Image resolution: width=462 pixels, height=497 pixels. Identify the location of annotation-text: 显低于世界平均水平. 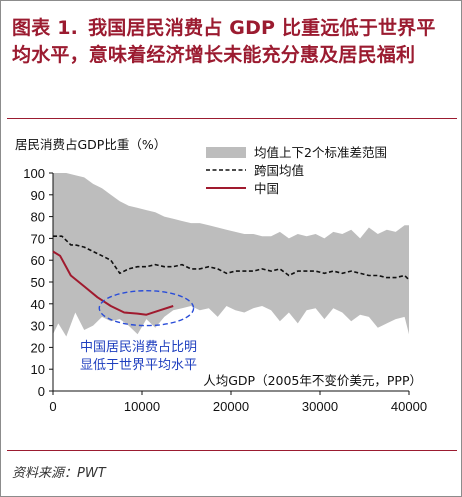
(138, 365).